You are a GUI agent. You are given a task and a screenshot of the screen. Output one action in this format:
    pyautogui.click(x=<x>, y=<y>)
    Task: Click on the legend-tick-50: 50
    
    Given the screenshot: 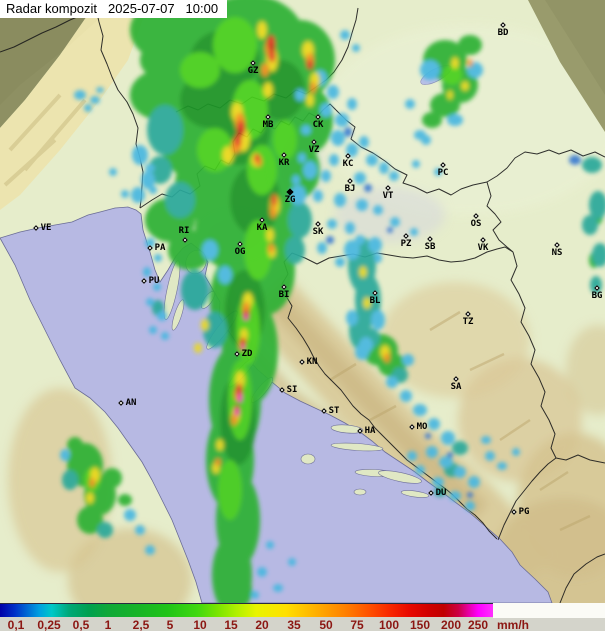 What is the action you would take?
    pyautogui.click(x=326, y=624)
    